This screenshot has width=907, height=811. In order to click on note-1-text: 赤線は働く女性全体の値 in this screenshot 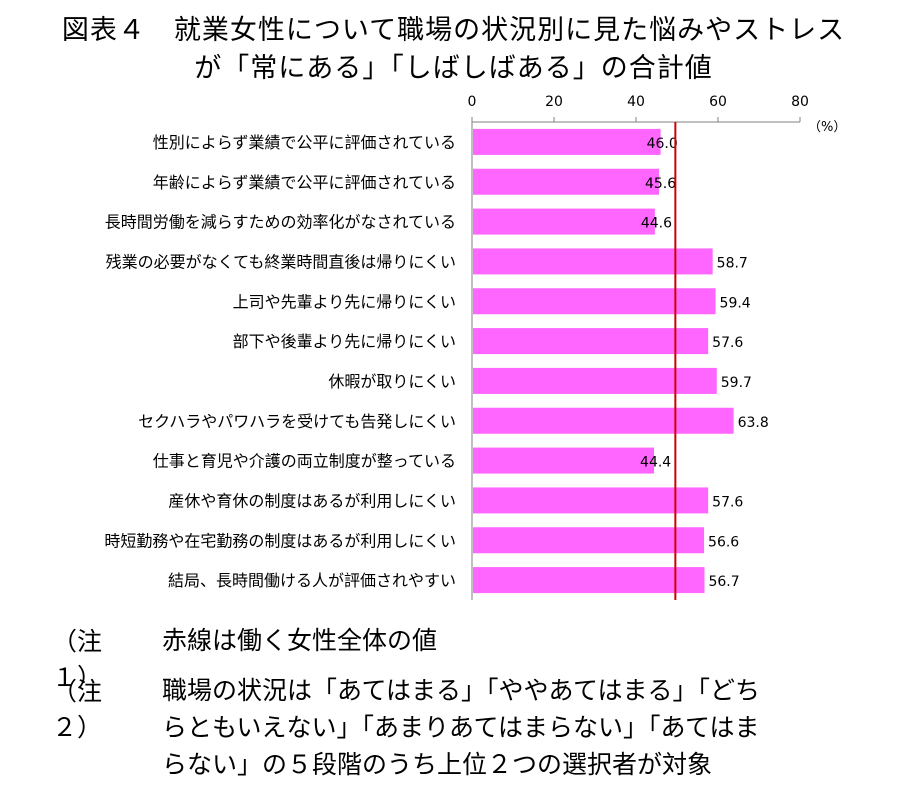, I will do `click(512, 640)`.